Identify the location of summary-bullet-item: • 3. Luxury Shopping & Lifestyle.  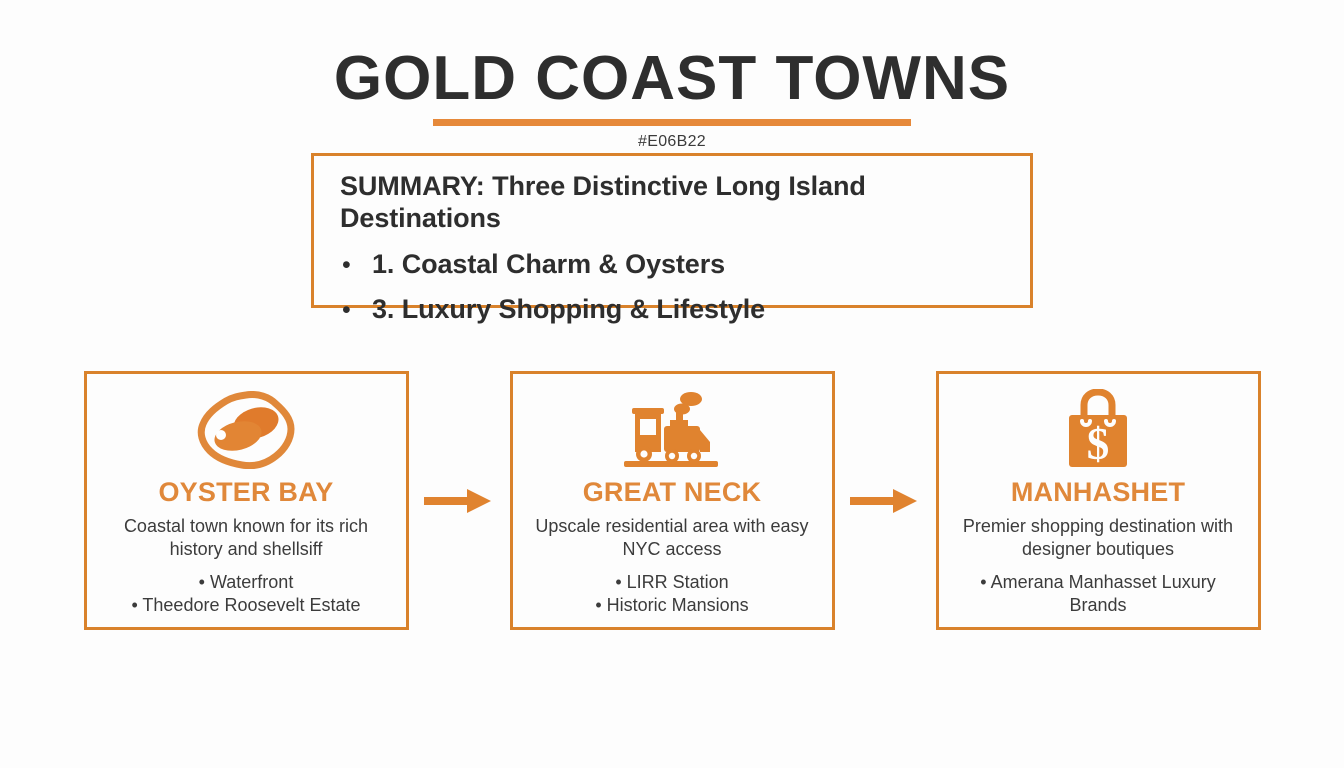
(672, 309).